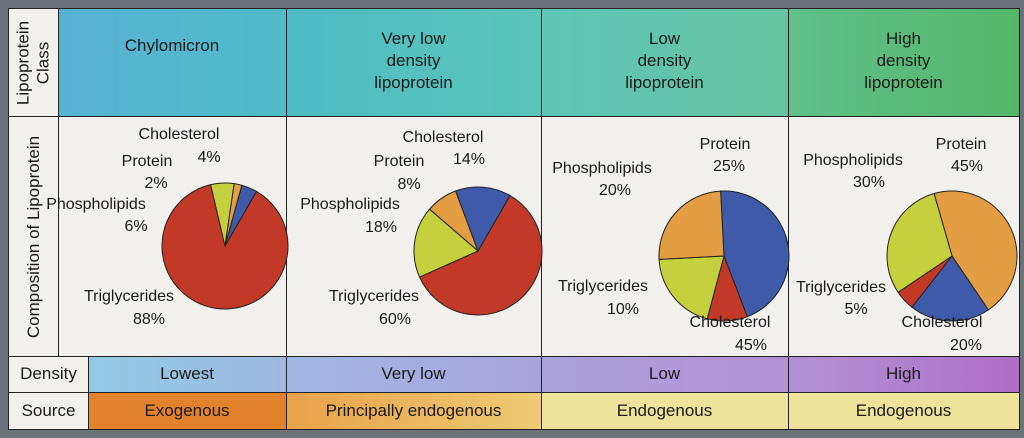 The width and height of the screenshot is (1024, 438). What do you see at coordinates (395, 319) in the screenshot?
I see `pie-label: 60%` at bounding box center [395, 319].